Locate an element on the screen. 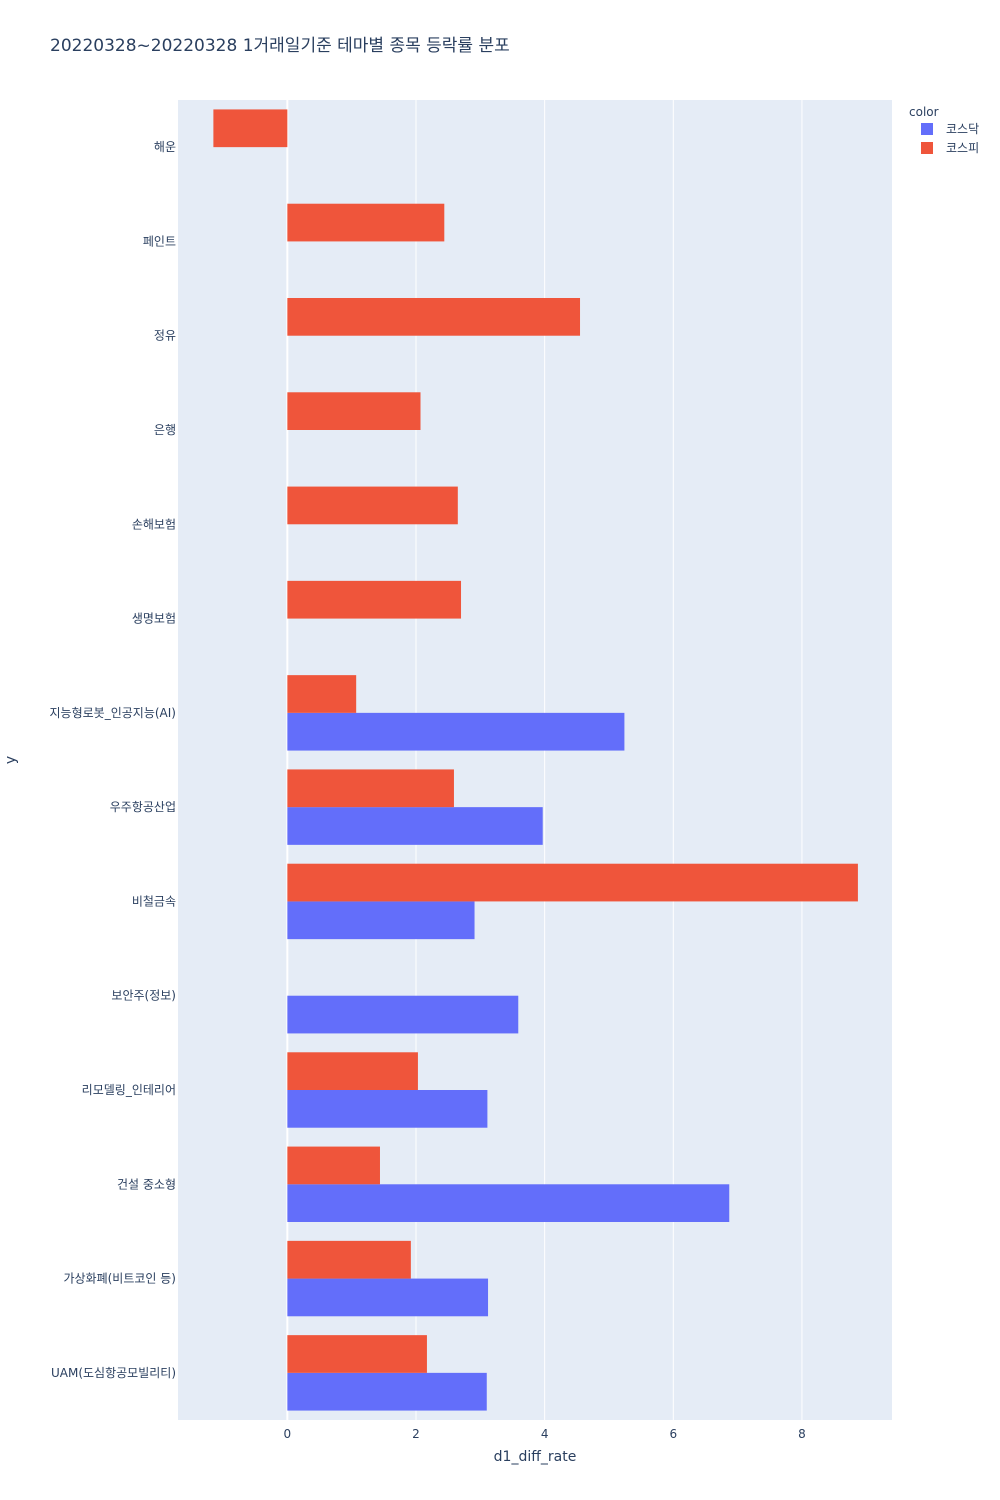 The height and width of the screenshot is (1500, 1000). legend-entry: 코스피 is located at coordinates (962, 148).